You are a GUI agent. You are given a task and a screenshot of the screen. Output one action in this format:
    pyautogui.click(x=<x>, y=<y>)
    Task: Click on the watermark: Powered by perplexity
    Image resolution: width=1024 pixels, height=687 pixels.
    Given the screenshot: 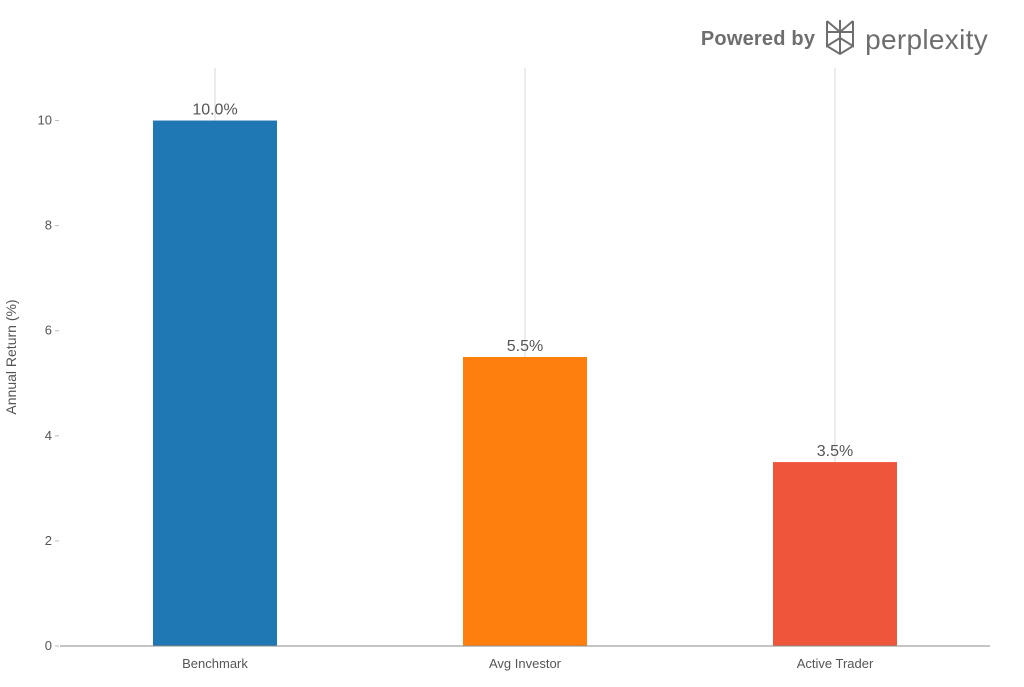 What is the action you would take?
    pyautogui.click(x=844, y=39)
    